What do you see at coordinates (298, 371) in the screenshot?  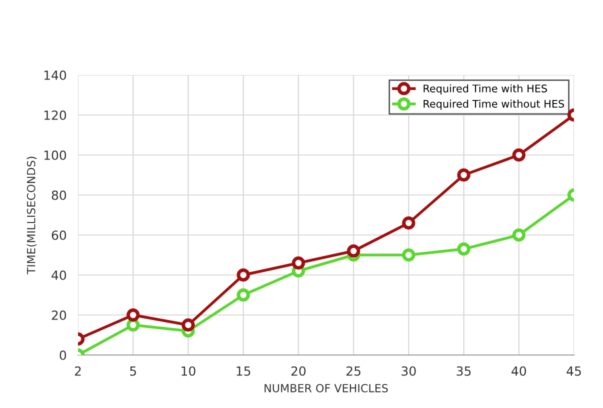 I see `x-tick-label: 20` at bounding box center [298, 371].